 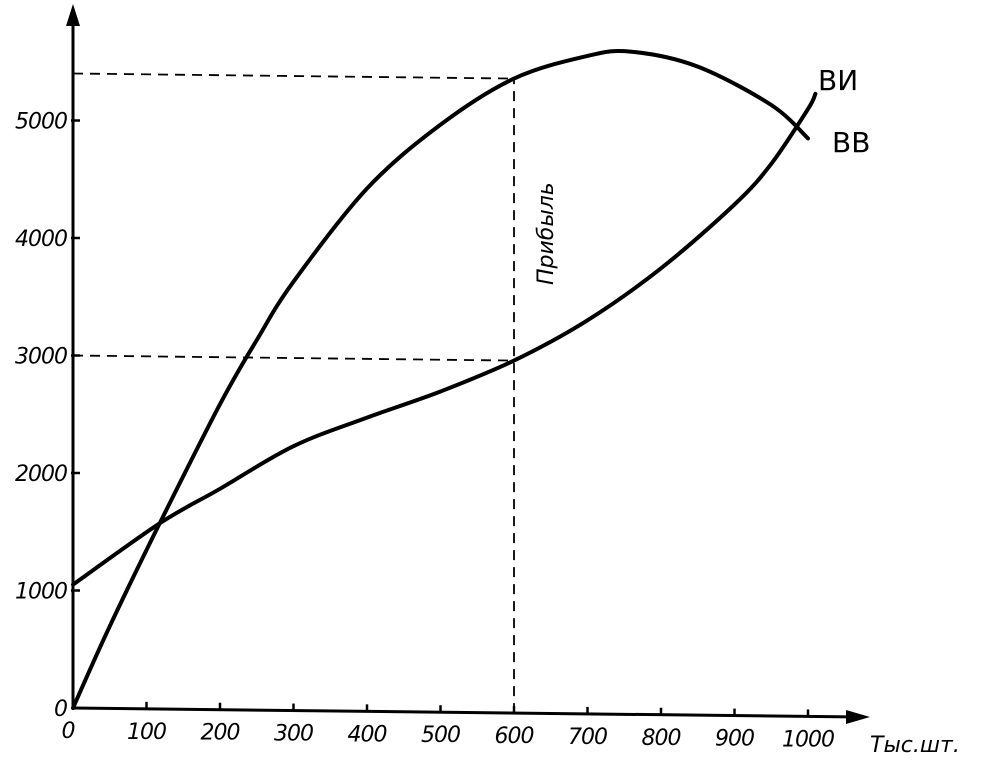 What do you see at coordinates (220, 733) in the screenshot?
I see `x-tick-label: 200` at bounding box center [220, 733].